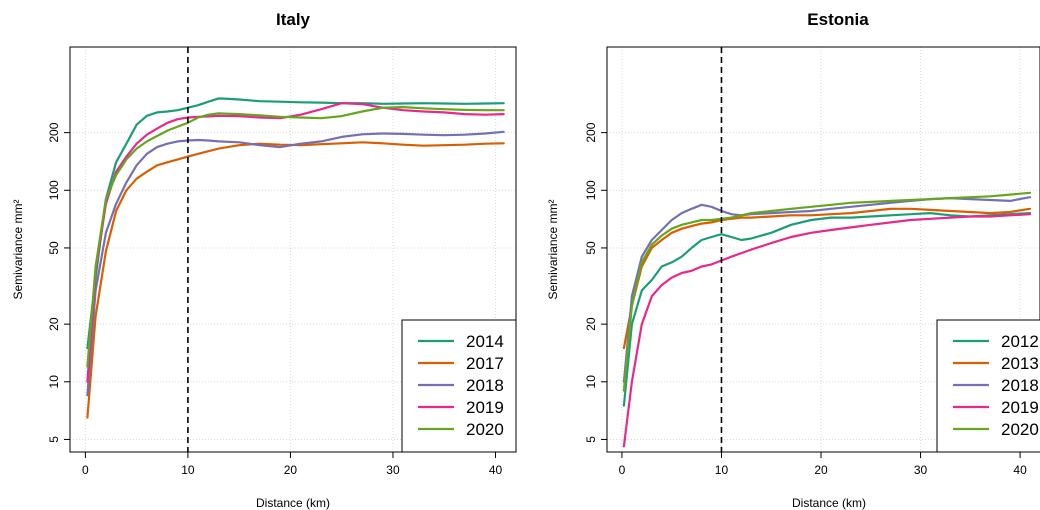 The image size is (1040, 510). What do you see at coordinates (18, 249) in the screenshot?
I see `italy-y-axis-label: Semivariance mm²` at bounding box center [18, 249].